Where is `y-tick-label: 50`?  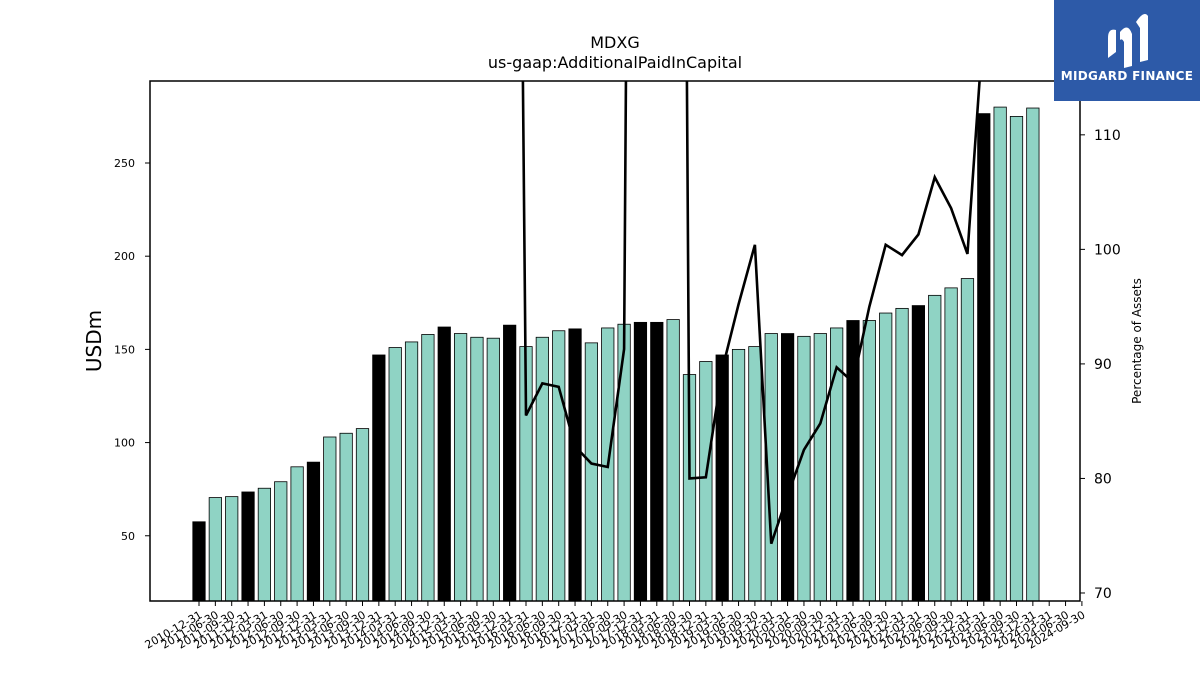
y-tick-label: 50 is located at coordinates (128, 536).